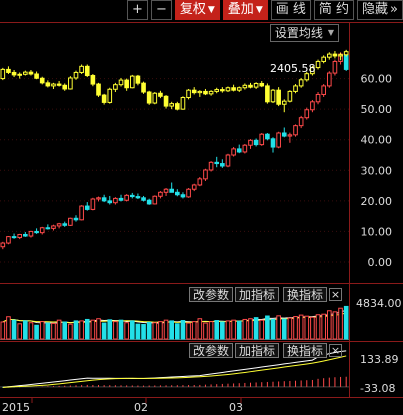  I want to click on volume-add-indicator-button: 加指标, so click(257, 294).